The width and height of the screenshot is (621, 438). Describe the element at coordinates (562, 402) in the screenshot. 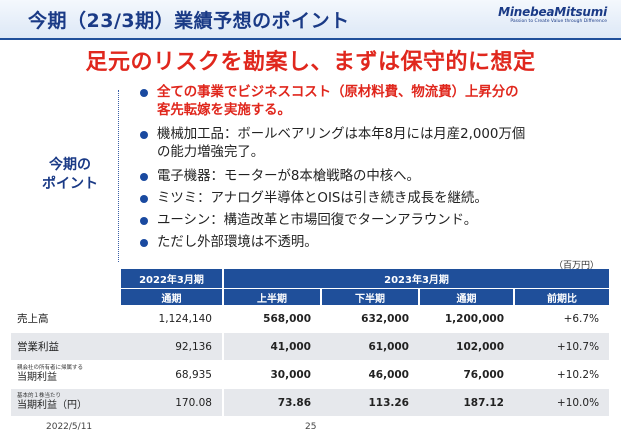

I see `value-yoy: +10.0%` at that location.